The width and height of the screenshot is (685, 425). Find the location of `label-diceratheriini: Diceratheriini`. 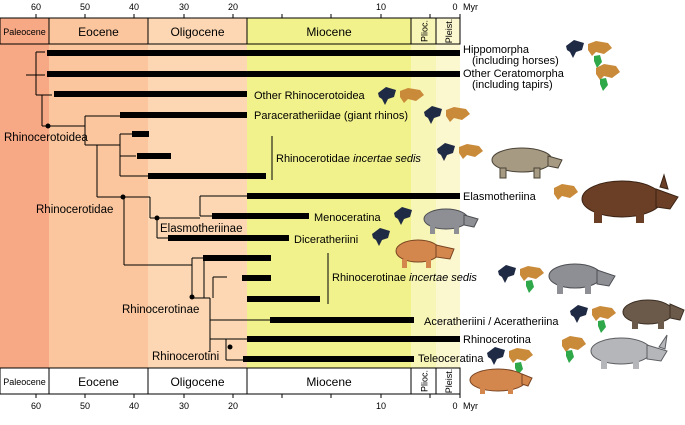

label-diceratheriini: Diceratheriini is located at coordinates (326, 240).